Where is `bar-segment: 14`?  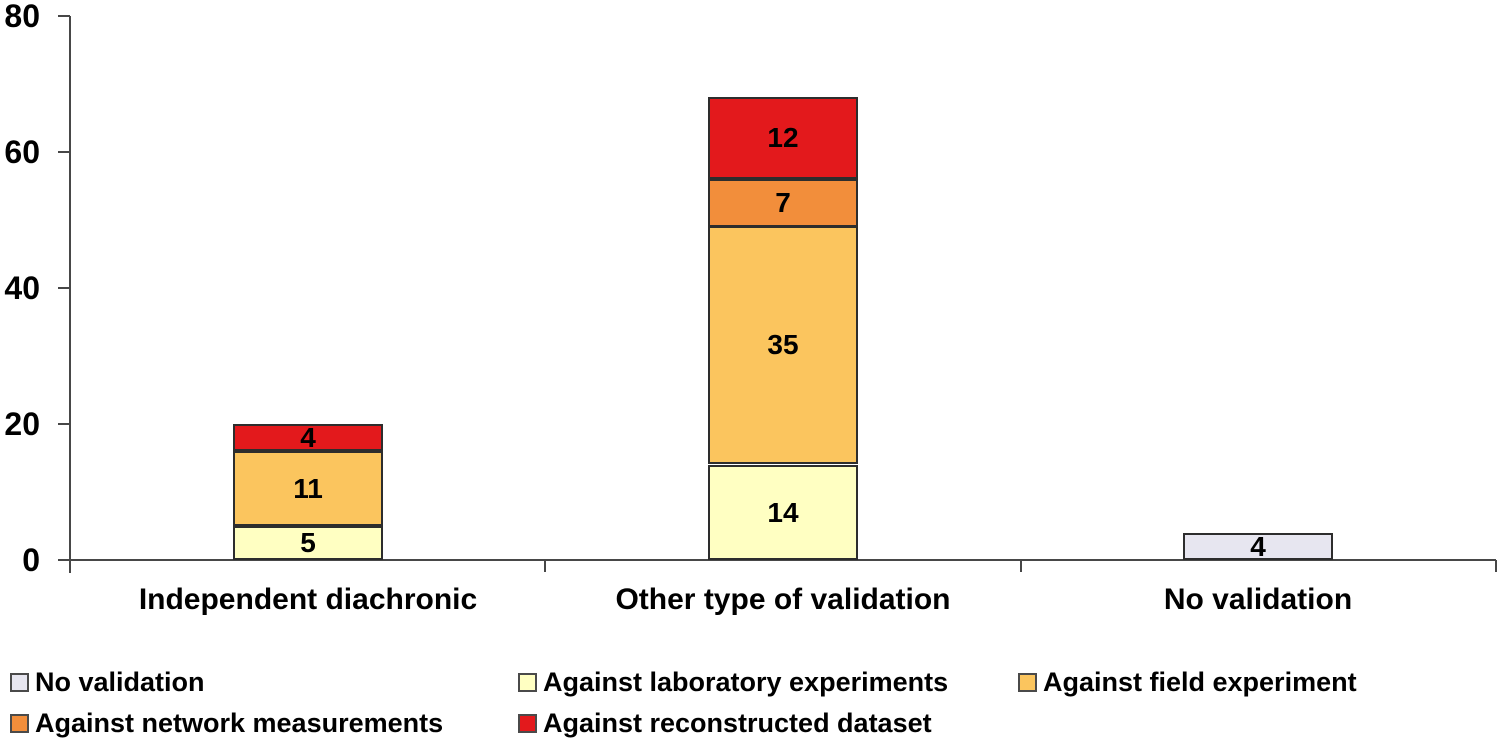 bar-segment: 14 is located at coordinates (783, 512).